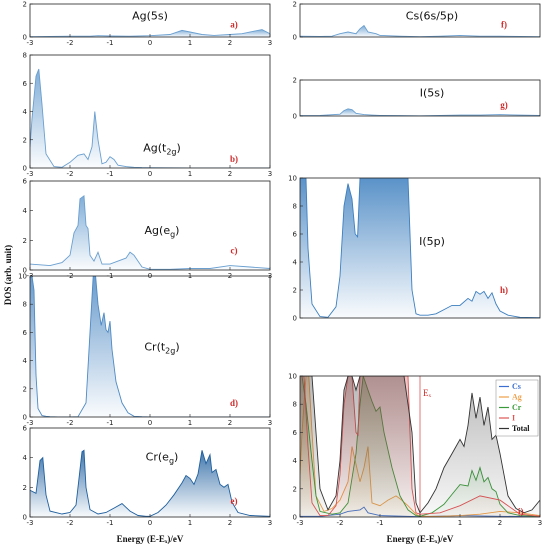 Image resolution: width=546 pixels, height=550 pixels. I want to click on y-axis-label: DOS (arb. unit), so click(8, 275).